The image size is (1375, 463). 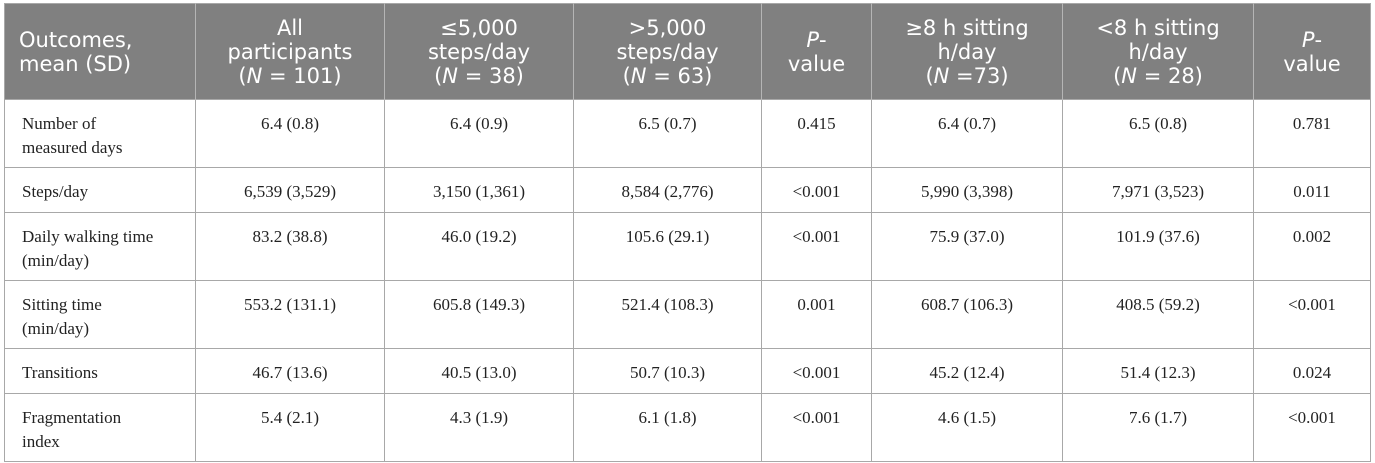 I want to click on header-ge8-n: (N =73), so click(x=967, y=75).